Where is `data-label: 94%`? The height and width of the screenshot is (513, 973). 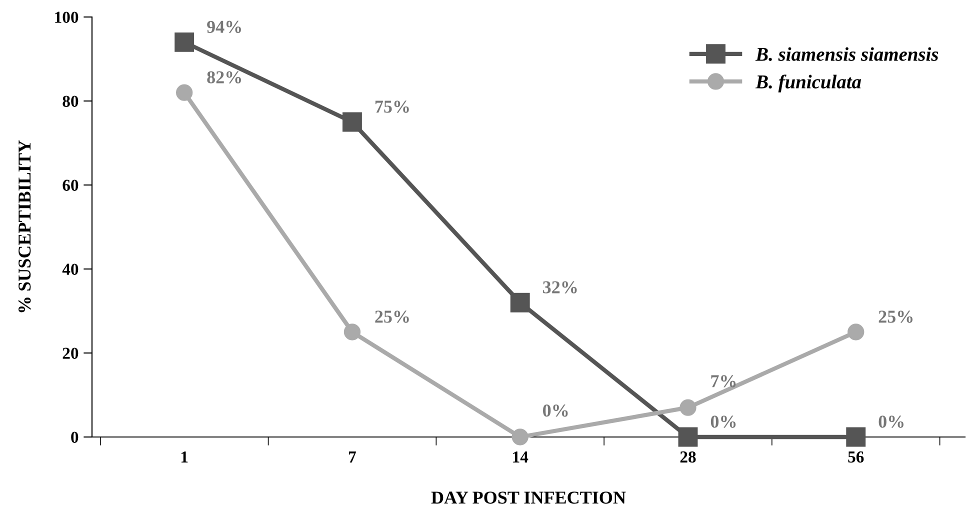 data-label: 94% is located at coordinates (224, 27).